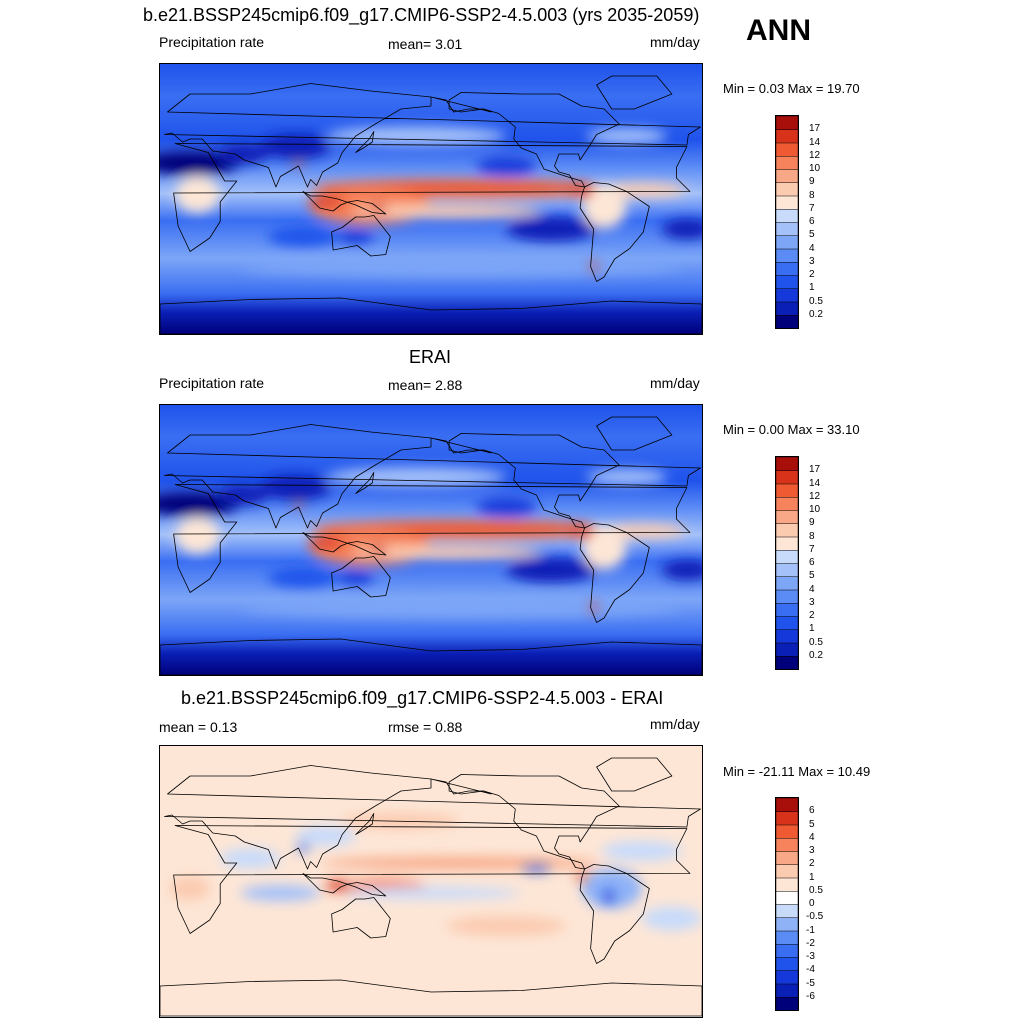  What do you see at coordinates (815, 483) in the screenshot?
I see `colorbar-tick-label: 14` at bounding box center [815, 483].